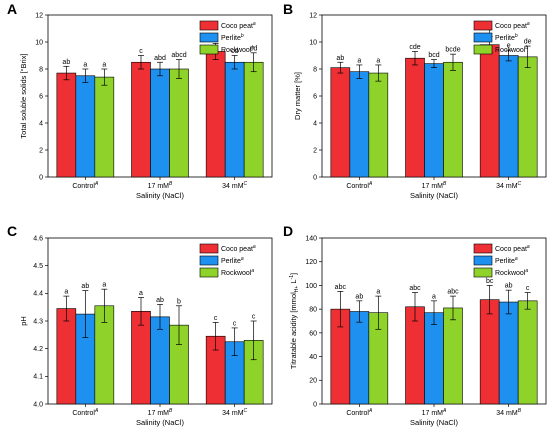 The image size is (550, 433). What do you see at coordinates (38, 404) in the screenshot?
I see `y-tick-label: 4.0` at bounding box center [38, 404].